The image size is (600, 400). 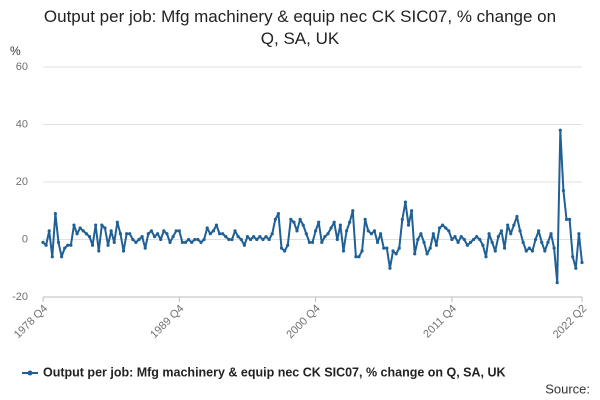 I want to click on y-tick-label: 40, so click(x=22, y=124).